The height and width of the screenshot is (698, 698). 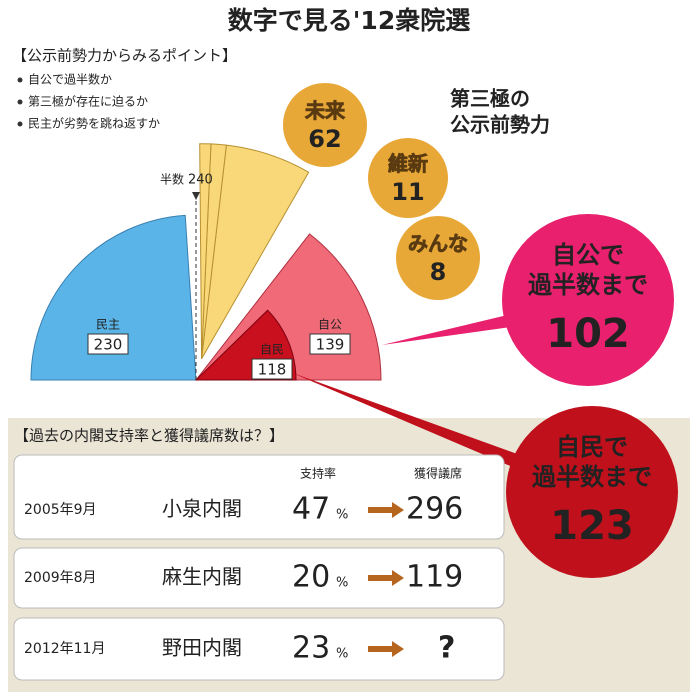 I want to click on seat-value: 139, so click(x=330, y=345).